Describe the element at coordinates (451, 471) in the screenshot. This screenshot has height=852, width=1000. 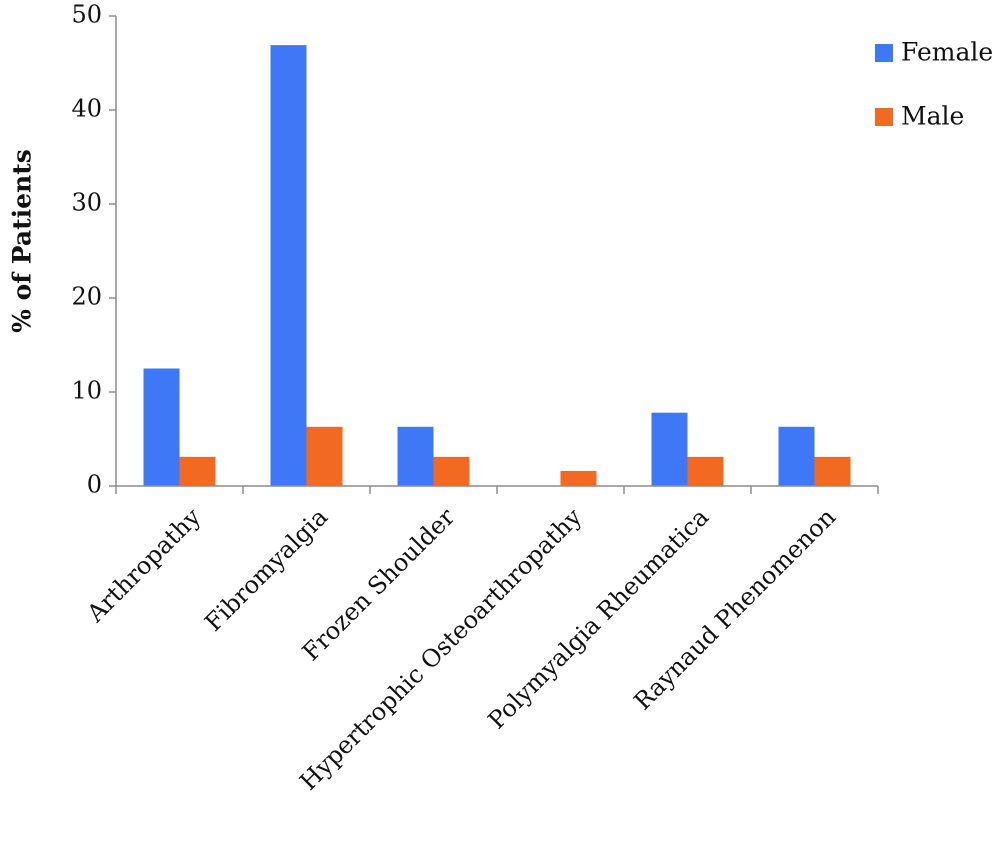
I see `bar-male-frozen-shoulder` at that location.